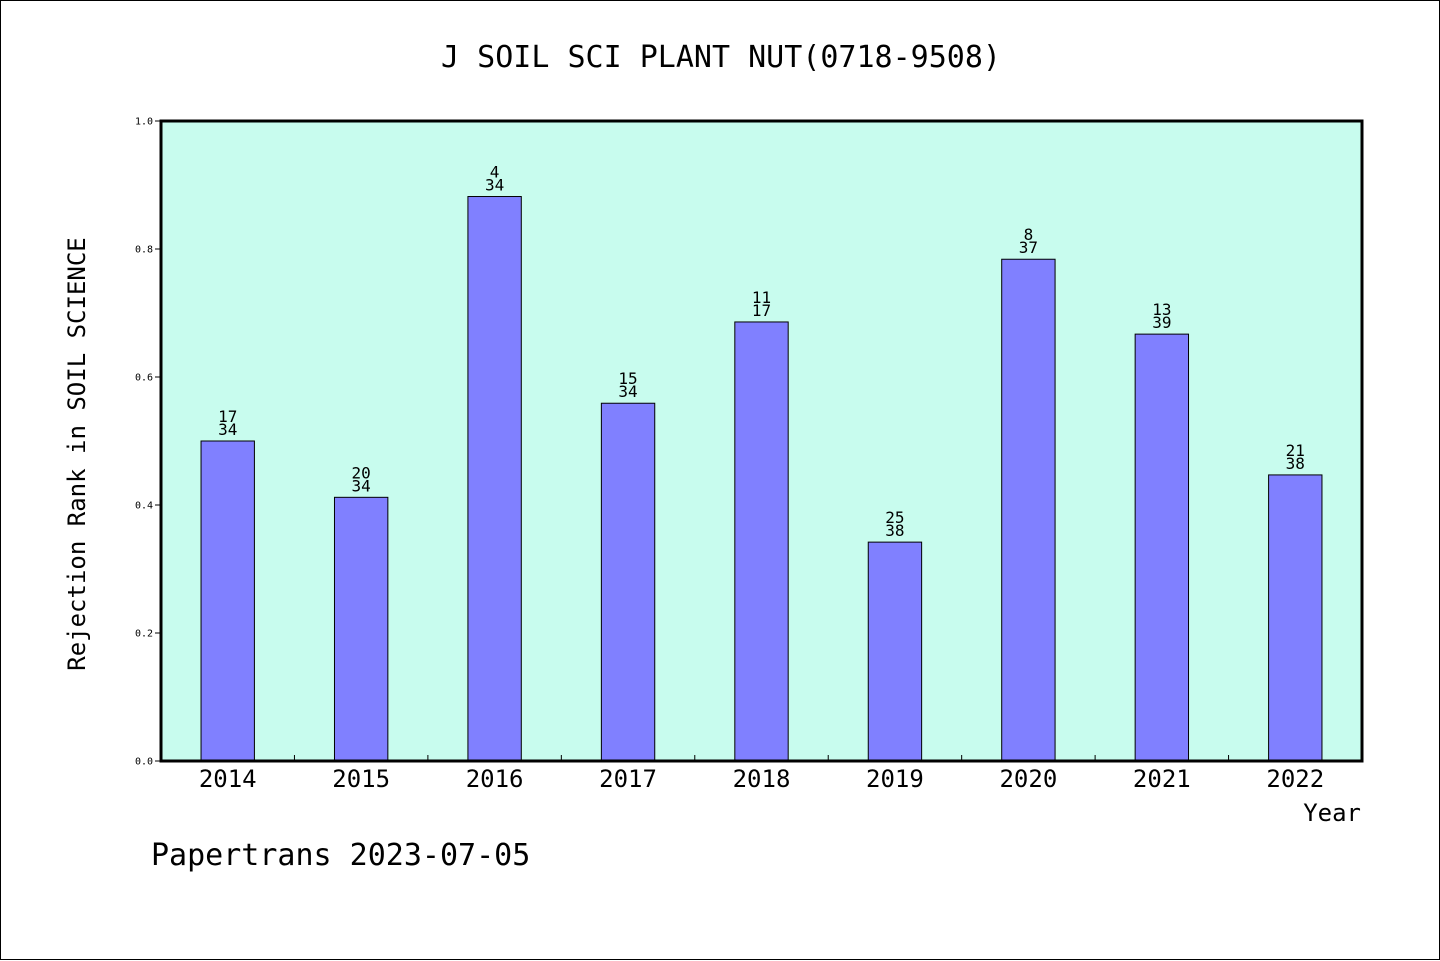 The width and height of the screenshot is (1440, 961). I want to click on bar-rank-label: 15, so click(627, 378).